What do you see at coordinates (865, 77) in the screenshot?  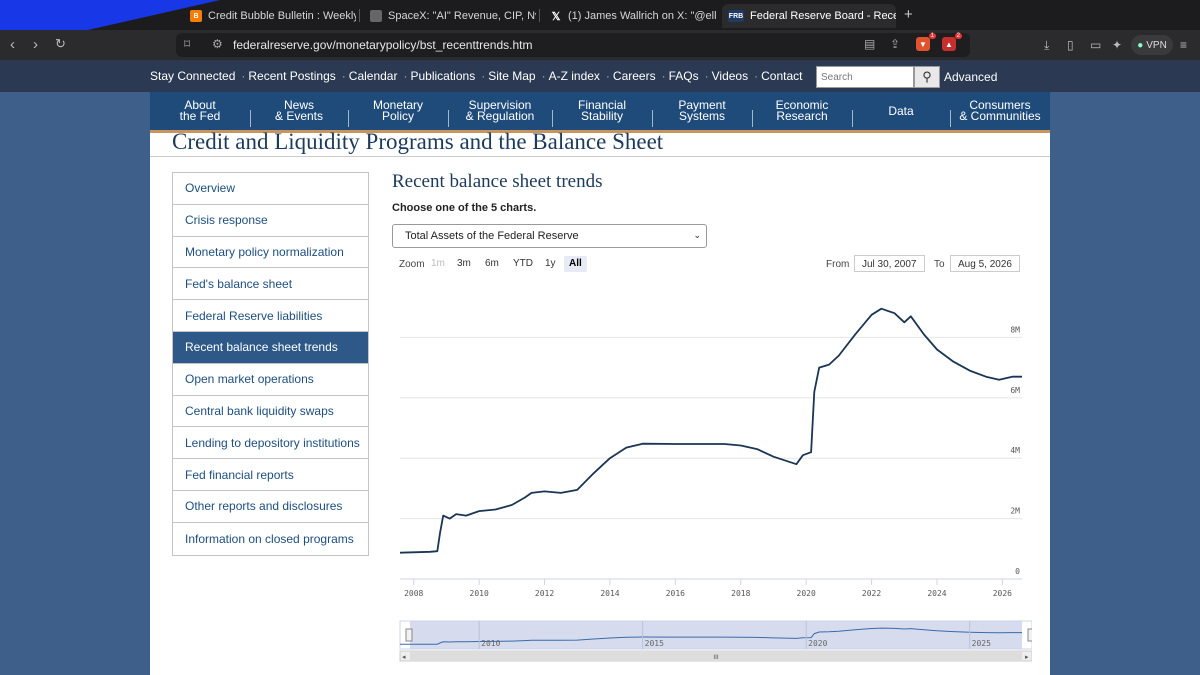 I see `search-input: Search` at bounding box center [865, 77].